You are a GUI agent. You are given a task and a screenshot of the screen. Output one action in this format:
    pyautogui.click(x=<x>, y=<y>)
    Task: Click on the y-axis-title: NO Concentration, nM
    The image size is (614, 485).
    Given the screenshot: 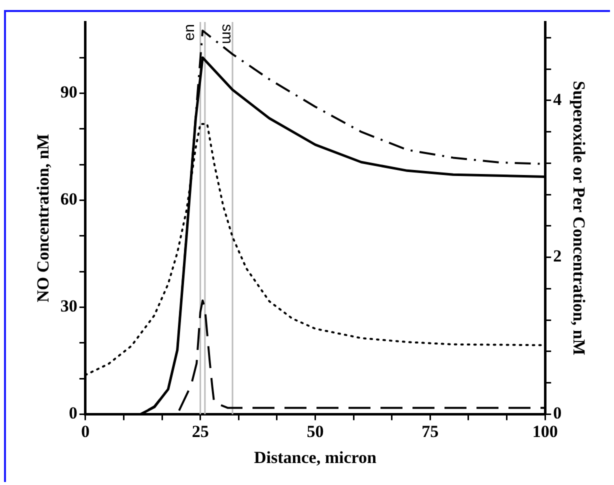 What is the action you would take?
    pyautogui.click(x=43, y=218)
    